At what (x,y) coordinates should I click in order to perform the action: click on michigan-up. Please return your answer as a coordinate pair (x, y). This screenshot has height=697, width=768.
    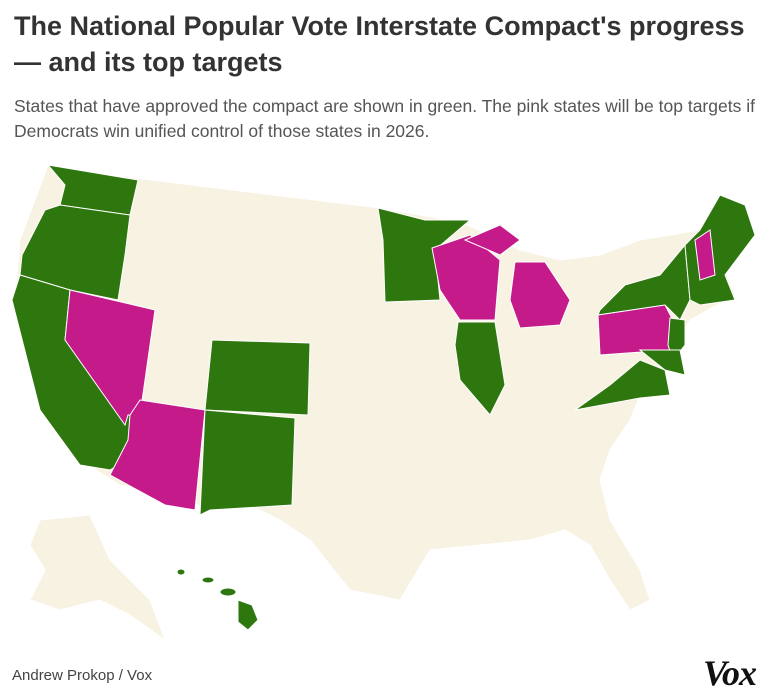
    Looking at the image, I should click on (492, 240).